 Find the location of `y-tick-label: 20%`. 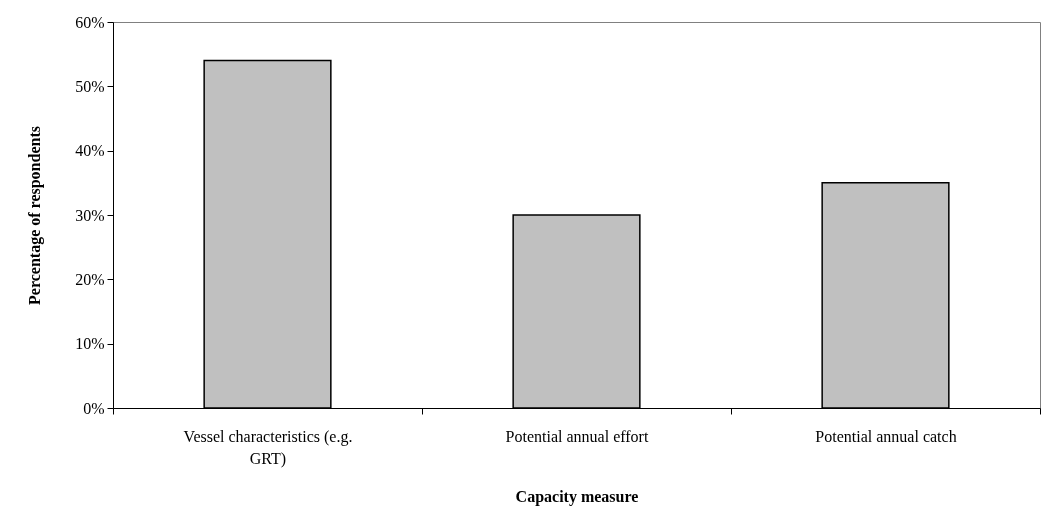

y-tick-label: 20% is located at coordinates (90, 279).